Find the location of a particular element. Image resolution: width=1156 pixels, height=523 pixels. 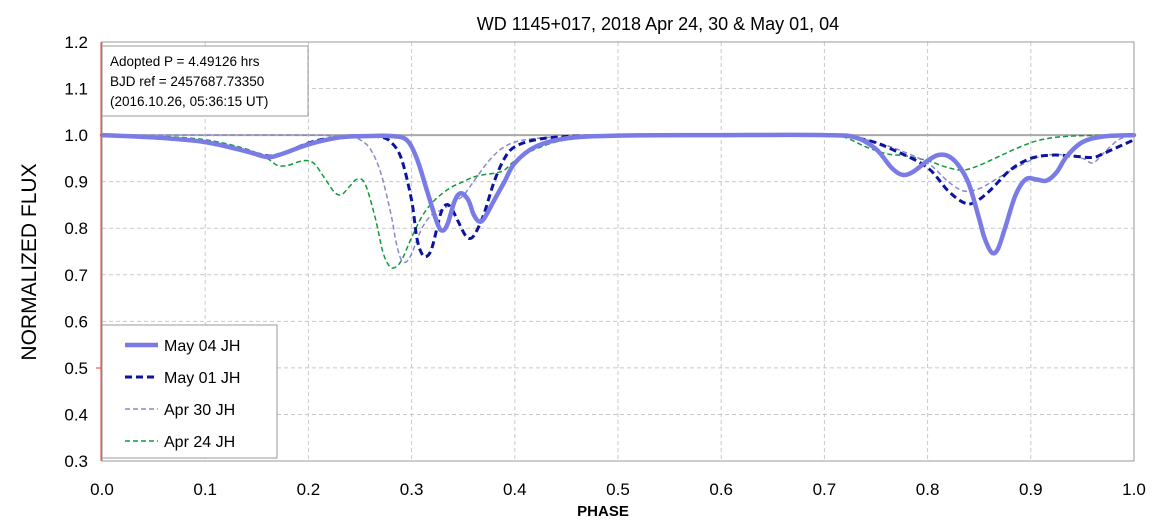

y-tick-label: 0.5 is located at coordinates (76, 368).